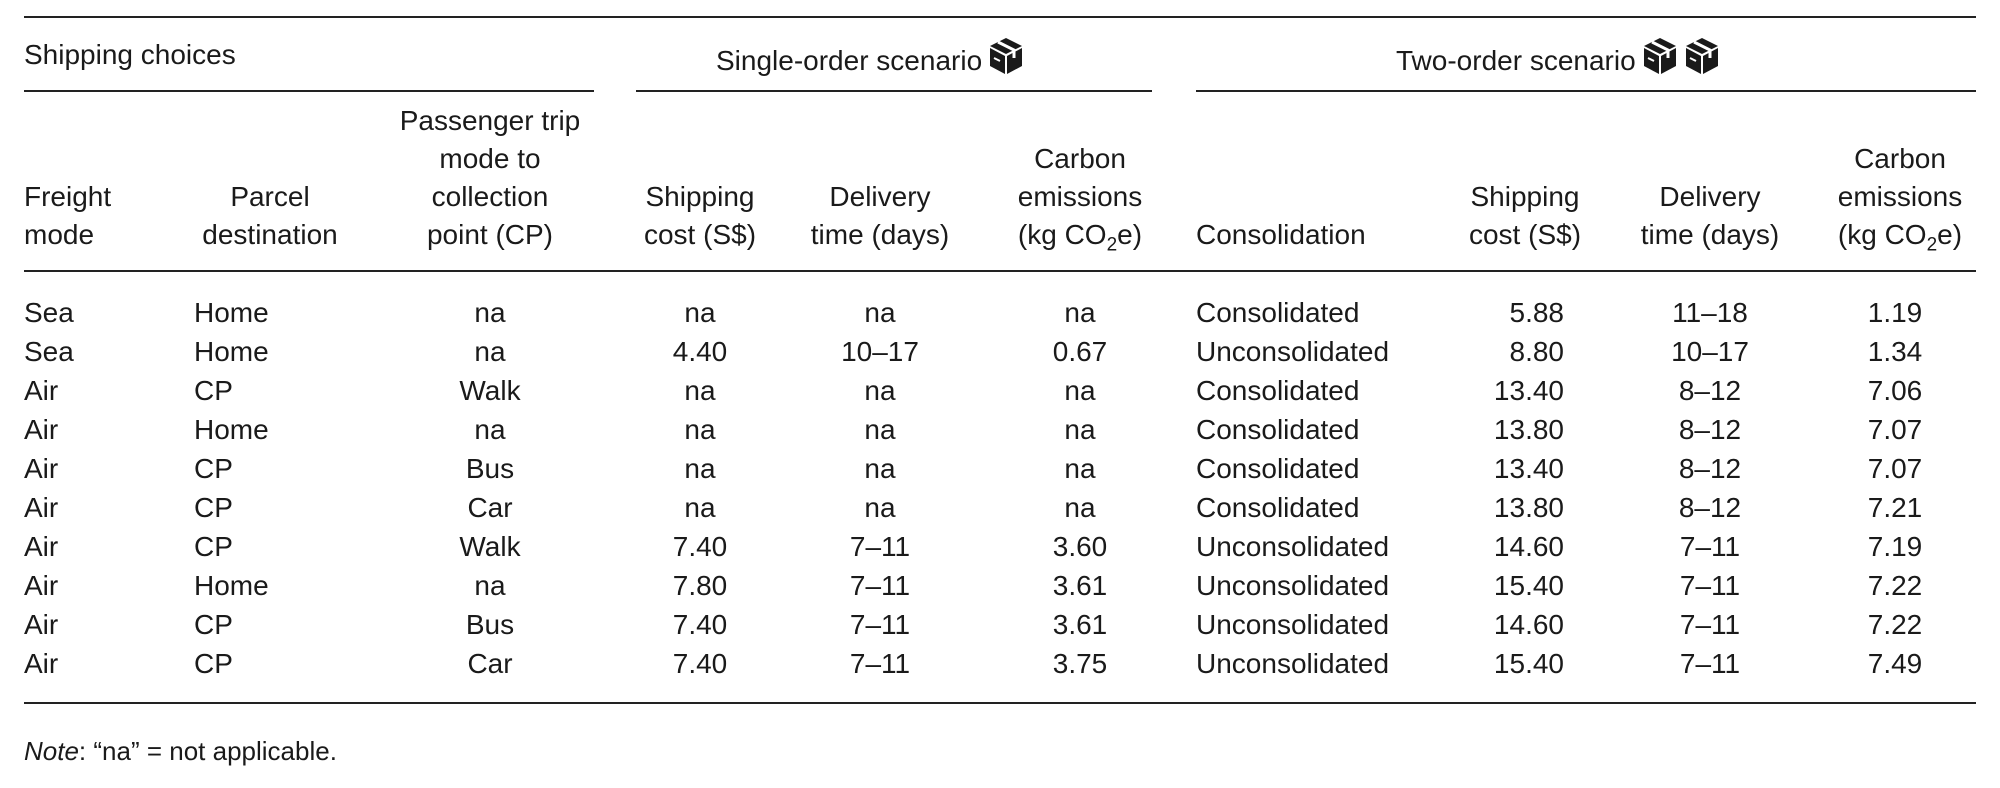 Image resolution: width=2000 pixels, height=788 pixels. What do you see at coordinates (1080, 546) in the screenshot?
I see `cell-single-carbon: 3.60` at bounding box center [1080, 546].